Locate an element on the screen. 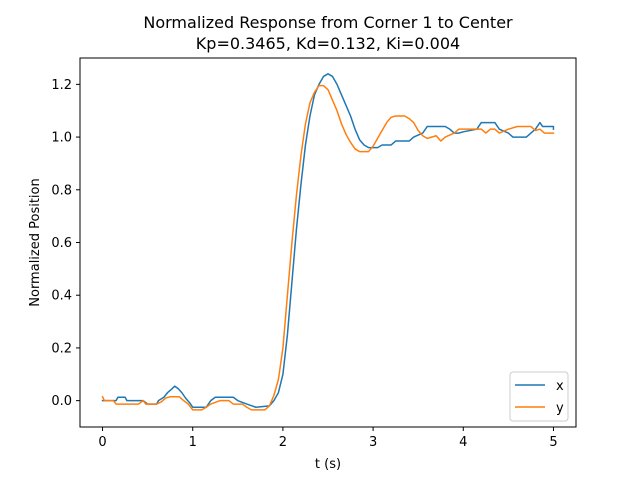  y-tick-label: 0.2 is located at coordinates (61, 348).